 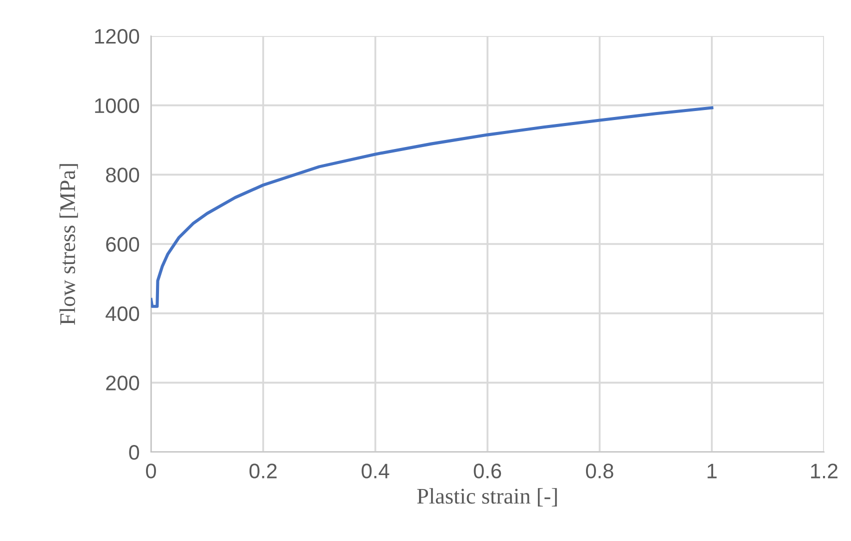 What do you see at coordinates (123, 314) in the screenshot?
I see `y-tick-label: 400` at bounding box center [123, 314].